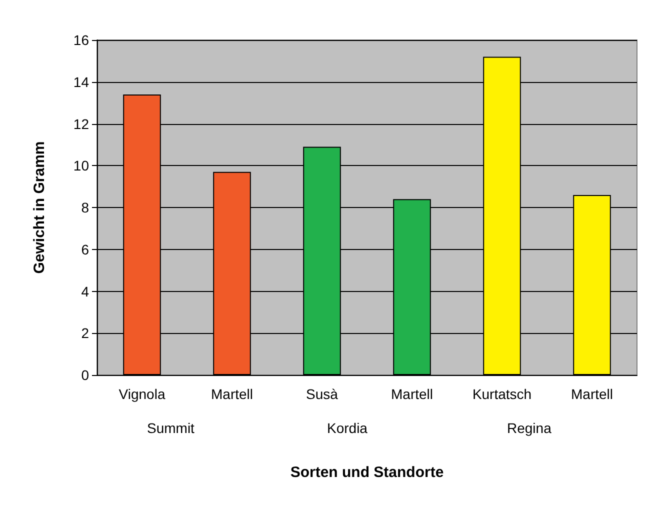 This screenshot has width=647, height=509. I want to click on text: Kordia, so click(347, 428).